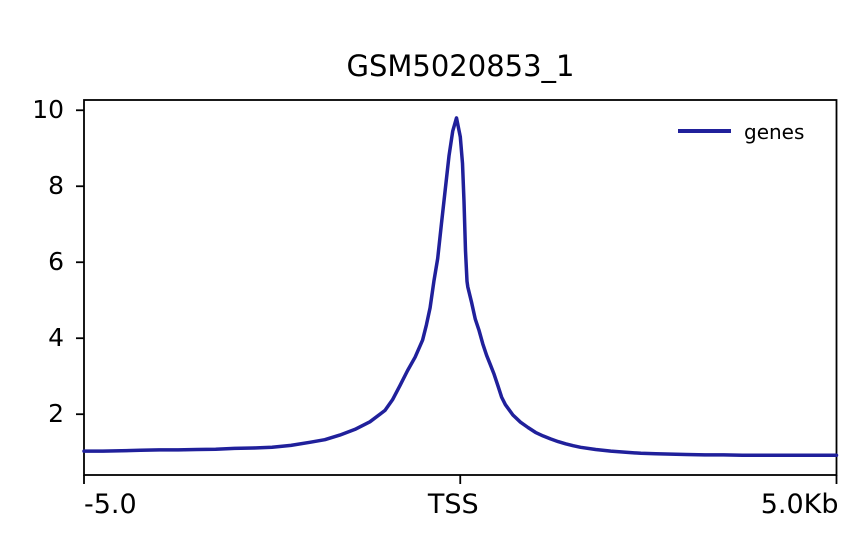 Image resolution: width=866 pixels, height=551 pixels. Describe the element at coordinates (453, 504) in the screenshot. I see `x-tick-label: TSS` at that location.